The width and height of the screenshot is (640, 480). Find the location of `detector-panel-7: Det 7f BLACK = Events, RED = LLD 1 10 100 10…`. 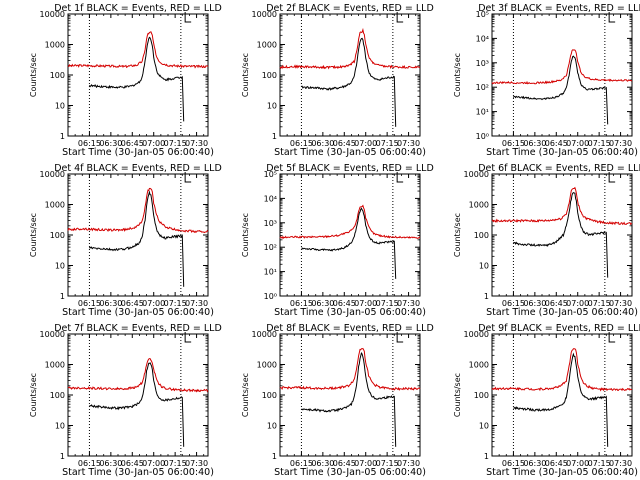

detector-panel-7: Det 7f BLACK = Events, RED = LLD 1 10 100 10… is located at coordinates (125, 400).